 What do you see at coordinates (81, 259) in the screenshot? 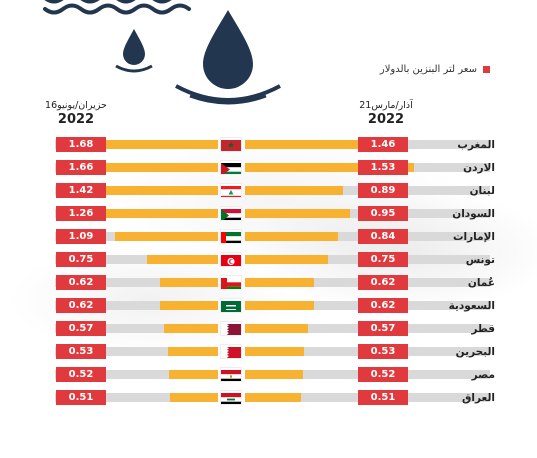
I see `value-label-june: 0.75` at bounding box center [81, 259].